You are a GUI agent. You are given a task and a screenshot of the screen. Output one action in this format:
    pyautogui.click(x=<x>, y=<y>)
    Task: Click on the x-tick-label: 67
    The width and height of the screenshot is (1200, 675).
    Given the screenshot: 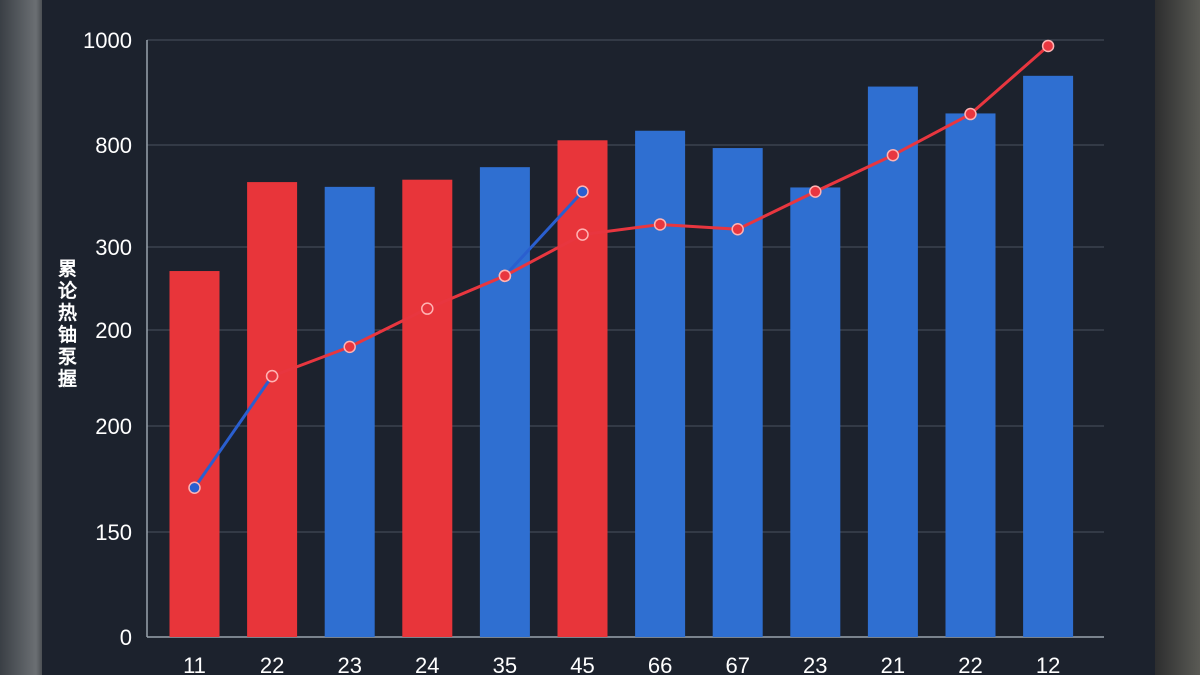 What is the action you would take?
    pyautogui.click(x=737, y=664)
    